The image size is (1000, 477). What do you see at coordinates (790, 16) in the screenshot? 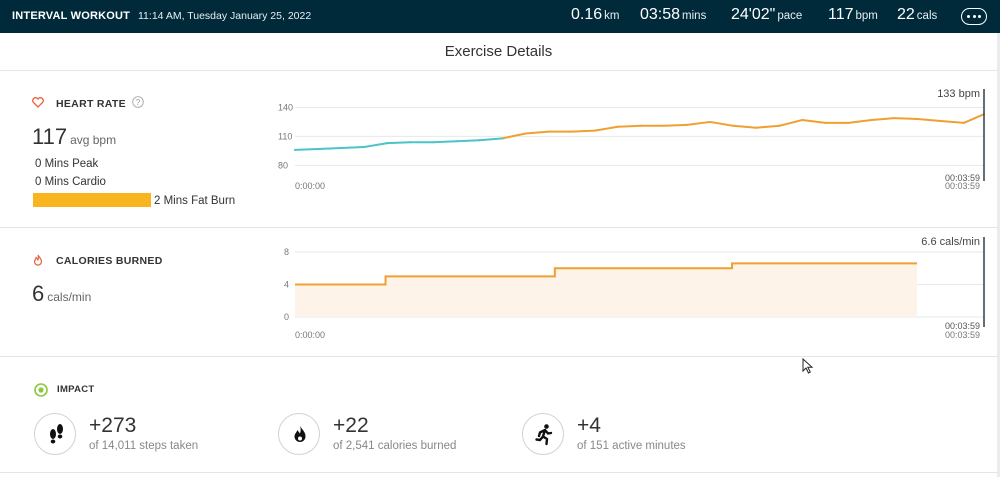
I see `stat-pace-unit: pace` at bounding box center [790, 16].